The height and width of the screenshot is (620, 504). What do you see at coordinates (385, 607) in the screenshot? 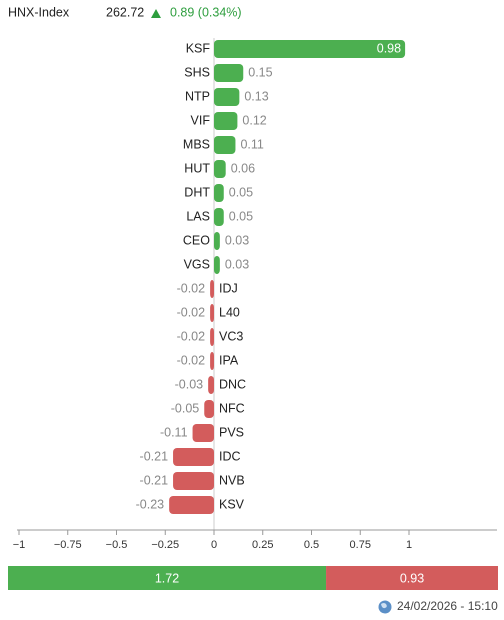
I see `globe-icon` at bounding box center [385, 607].